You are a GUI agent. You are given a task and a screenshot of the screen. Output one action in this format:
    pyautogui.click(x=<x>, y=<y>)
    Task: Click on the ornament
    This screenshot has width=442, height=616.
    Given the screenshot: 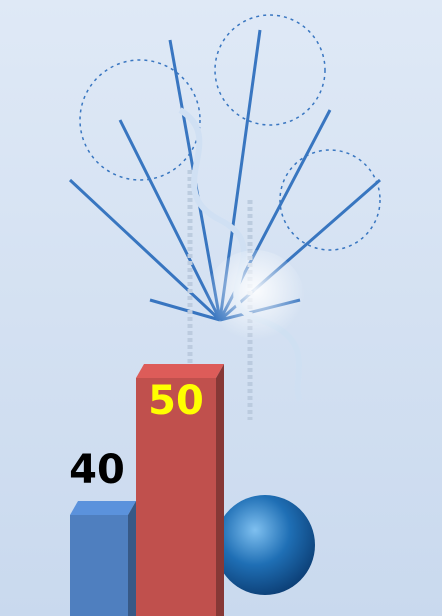 What is the action you would take?
    pyautogui.click(x=265, y=545)
    